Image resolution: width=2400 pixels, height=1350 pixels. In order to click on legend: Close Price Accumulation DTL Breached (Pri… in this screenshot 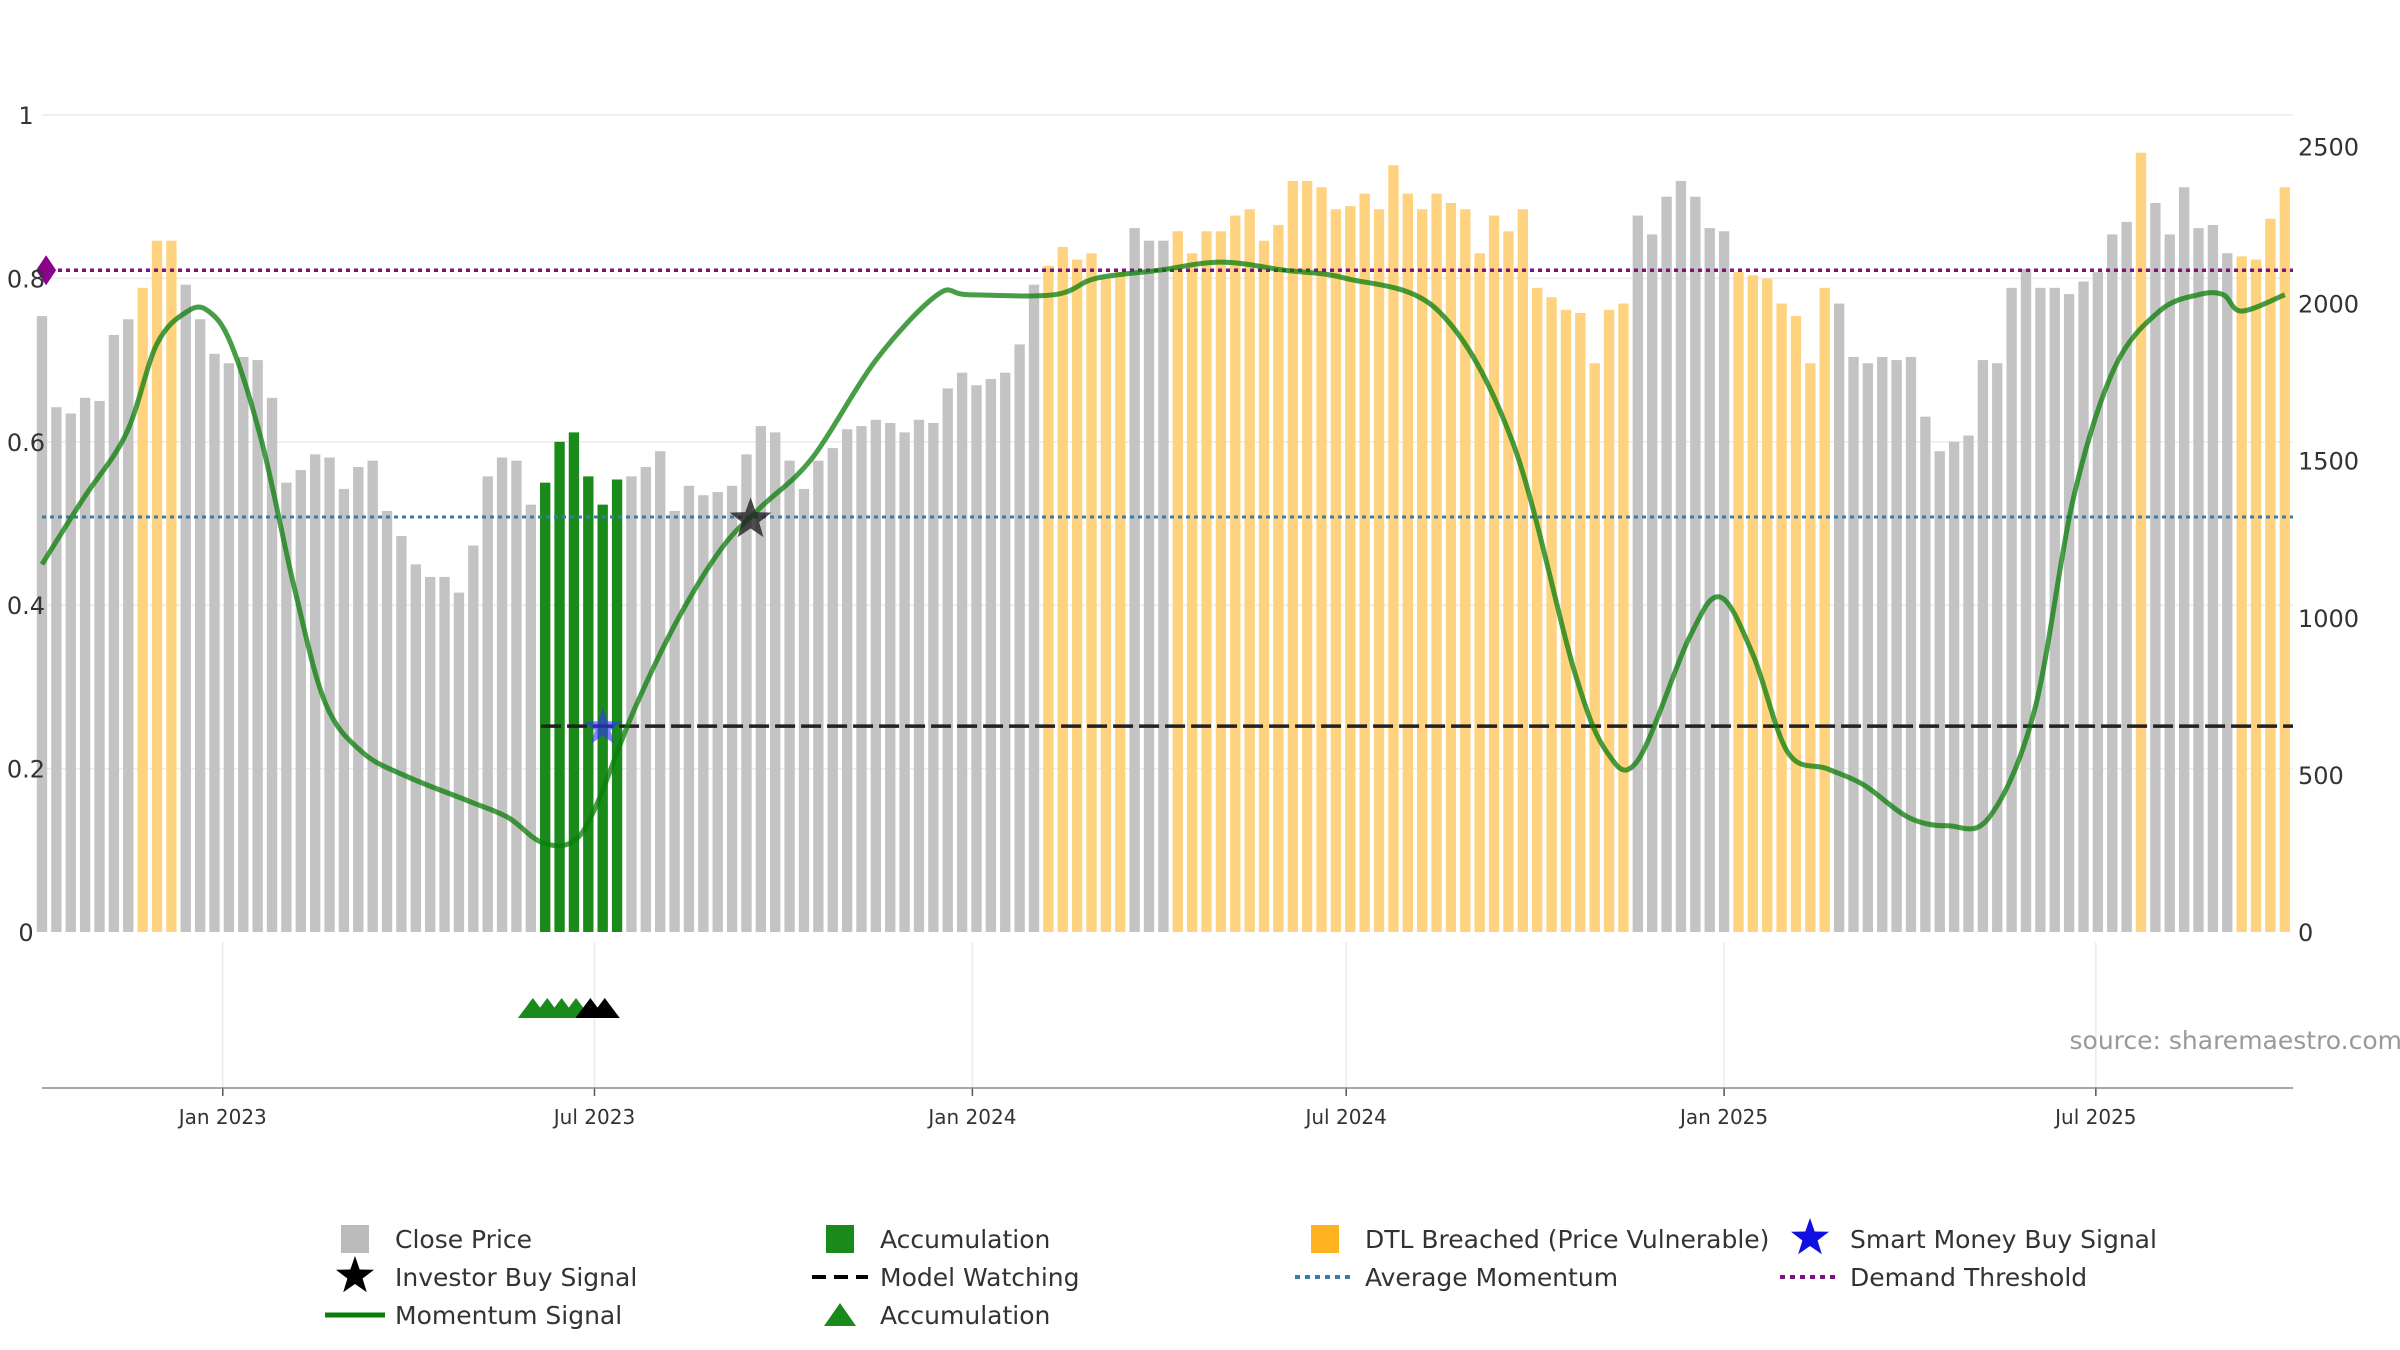, I will do `click(1241, 1274)`.